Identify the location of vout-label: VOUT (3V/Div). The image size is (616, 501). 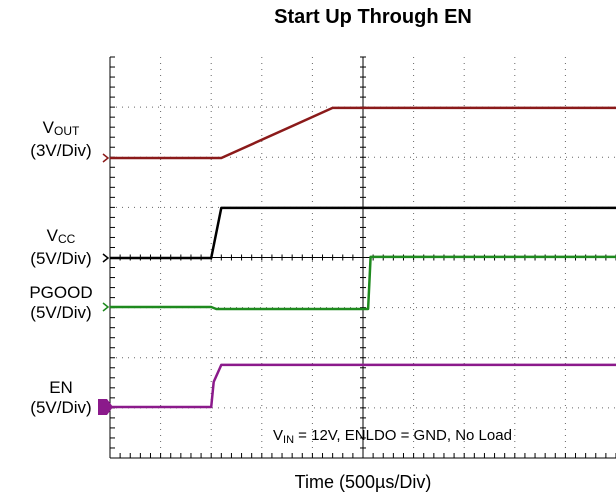
(61, 139).